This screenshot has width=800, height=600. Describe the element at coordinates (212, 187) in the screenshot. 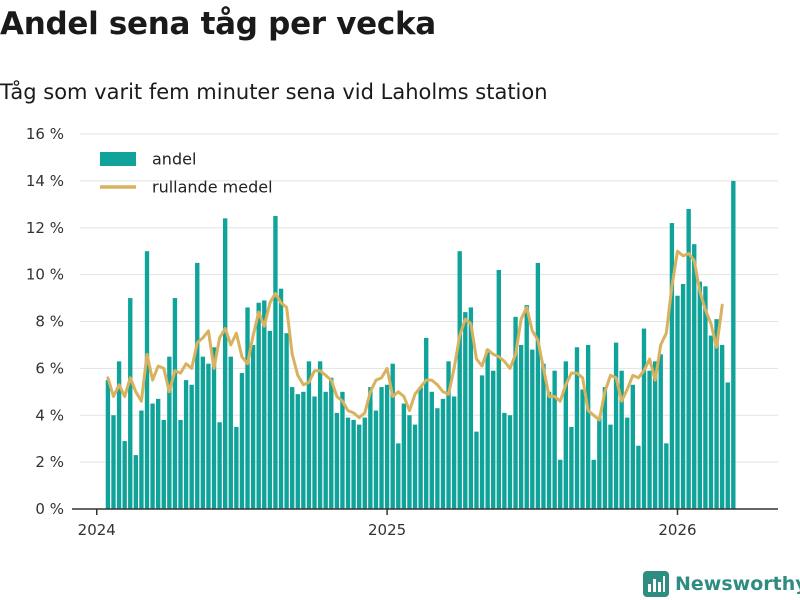

I see `legend-label: rullande medel` at that location.